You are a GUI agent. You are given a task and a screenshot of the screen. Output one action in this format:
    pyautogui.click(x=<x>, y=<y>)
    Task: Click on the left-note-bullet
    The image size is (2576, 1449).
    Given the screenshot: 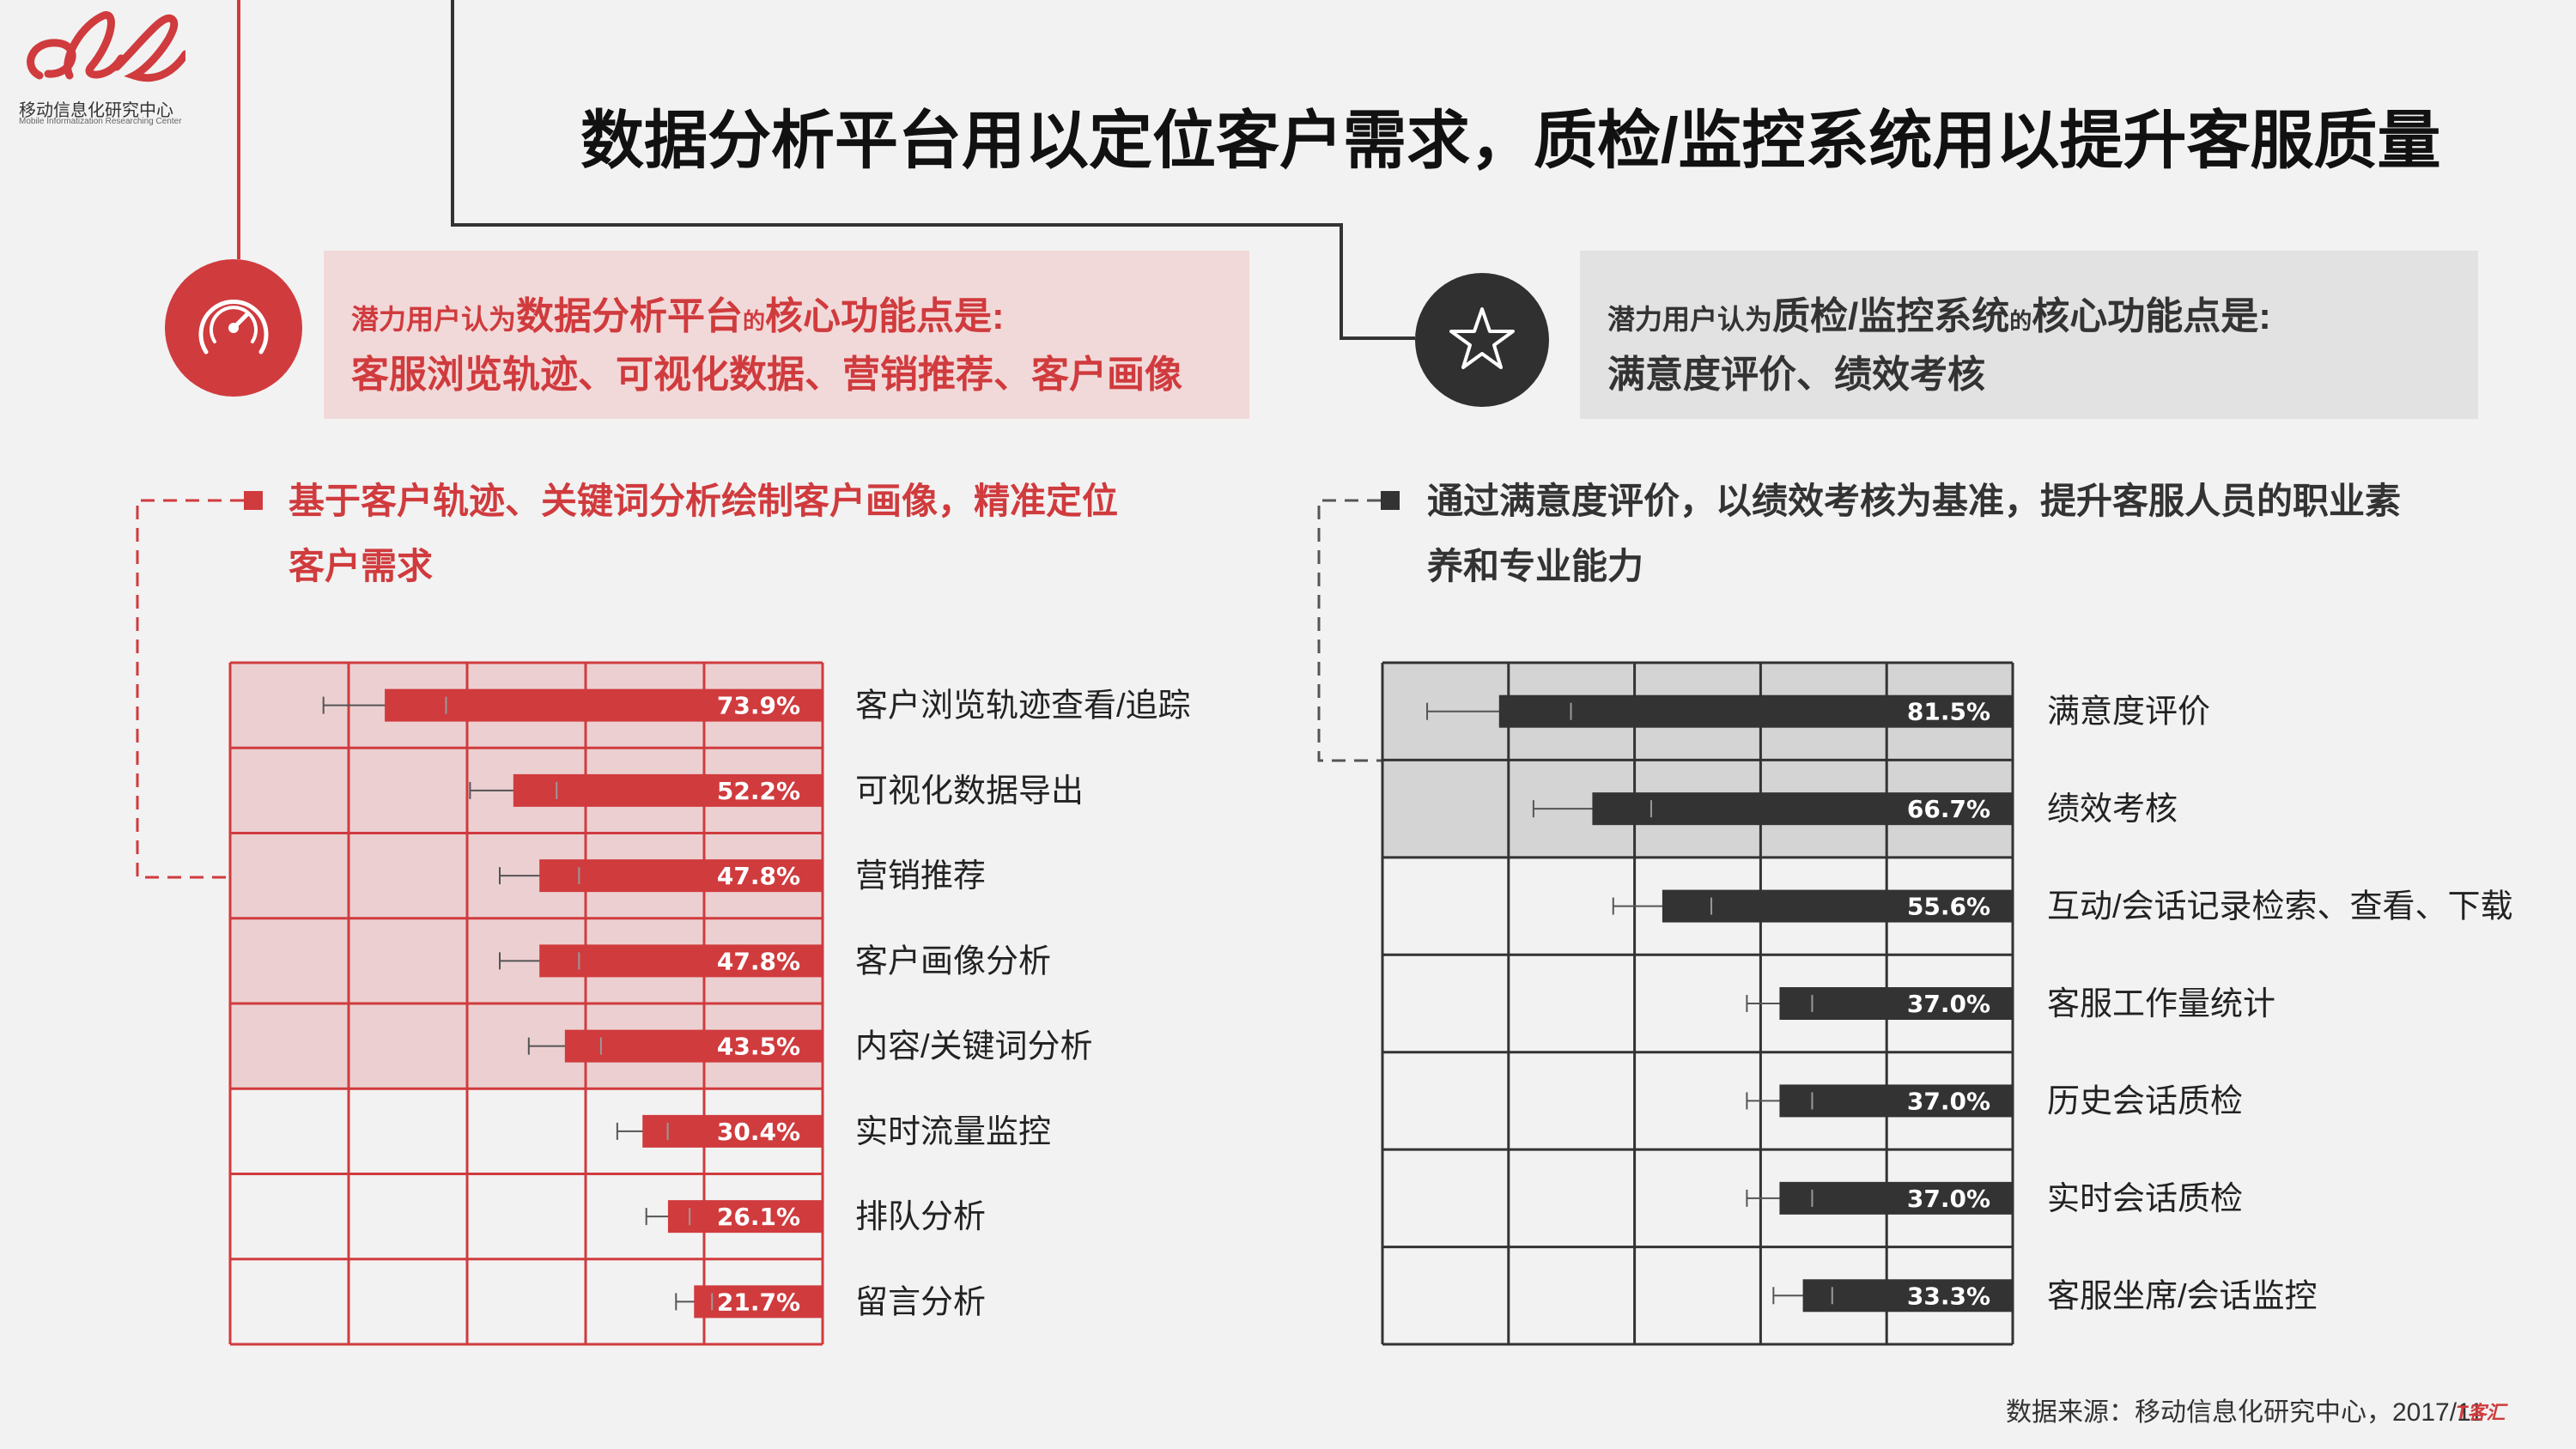 What is the action you would take?
    pyautogui.click(x=253, y=500)
    